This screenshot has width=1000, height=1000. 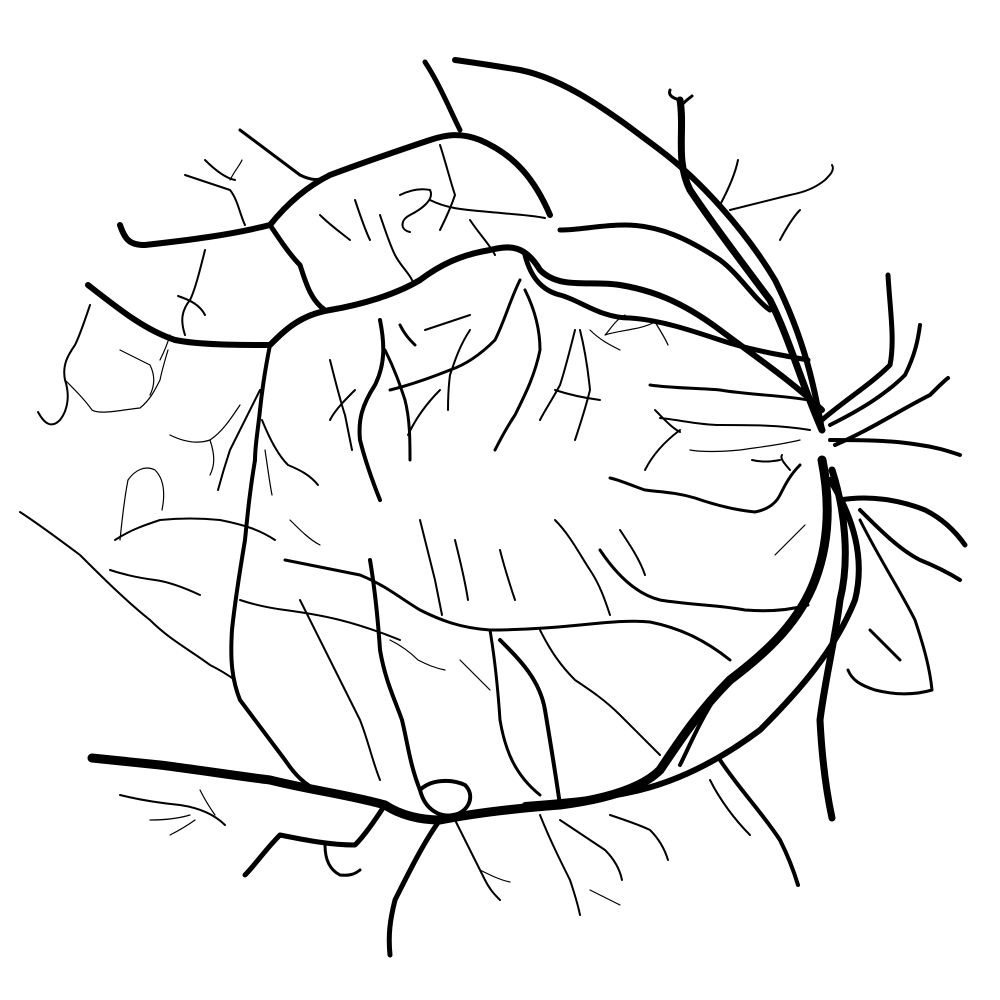 I want to click on superior-vein, so click(x=638, y=245).